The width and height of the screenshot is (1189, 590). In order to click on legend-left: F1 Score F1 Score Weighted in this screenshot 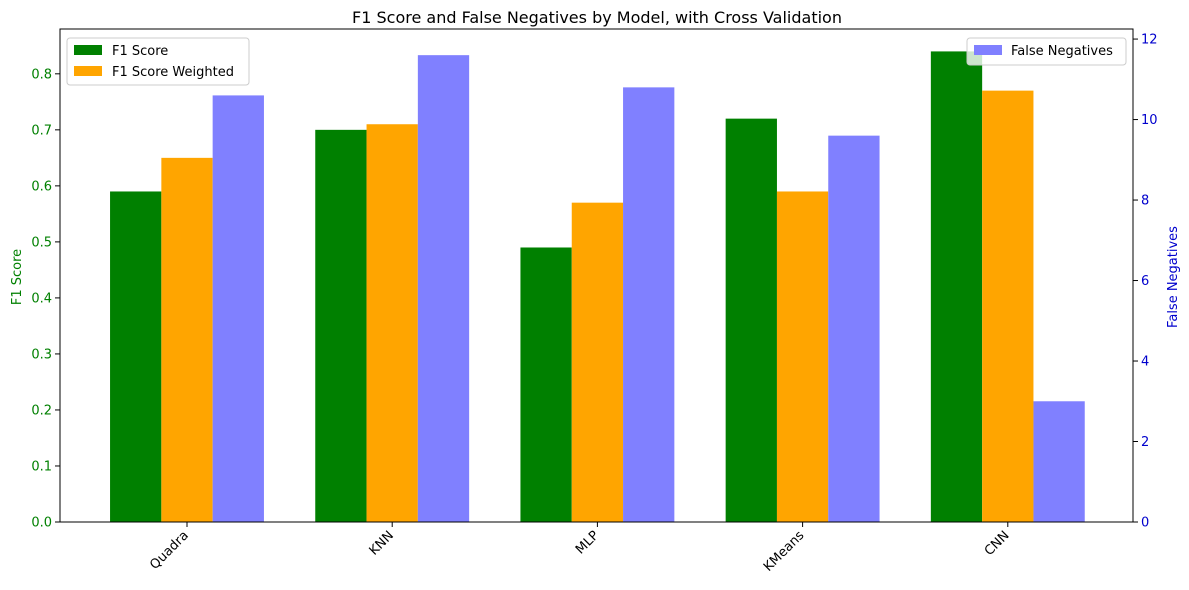, I will do `click(158, 61)`.